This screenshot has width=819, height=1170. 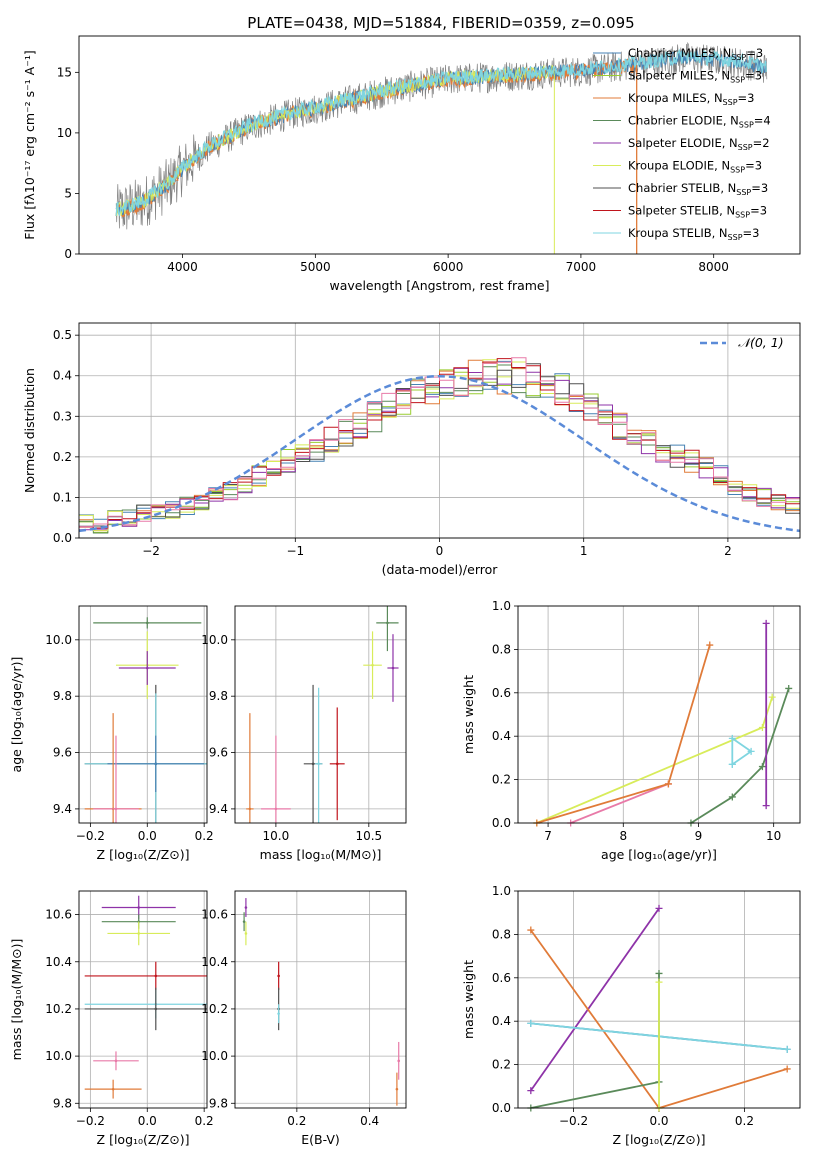 What do you see at coordinates (204, 1121) in the screenshot?
I see `x-tick-label: 0.2` at bounding box center [204, 1121].